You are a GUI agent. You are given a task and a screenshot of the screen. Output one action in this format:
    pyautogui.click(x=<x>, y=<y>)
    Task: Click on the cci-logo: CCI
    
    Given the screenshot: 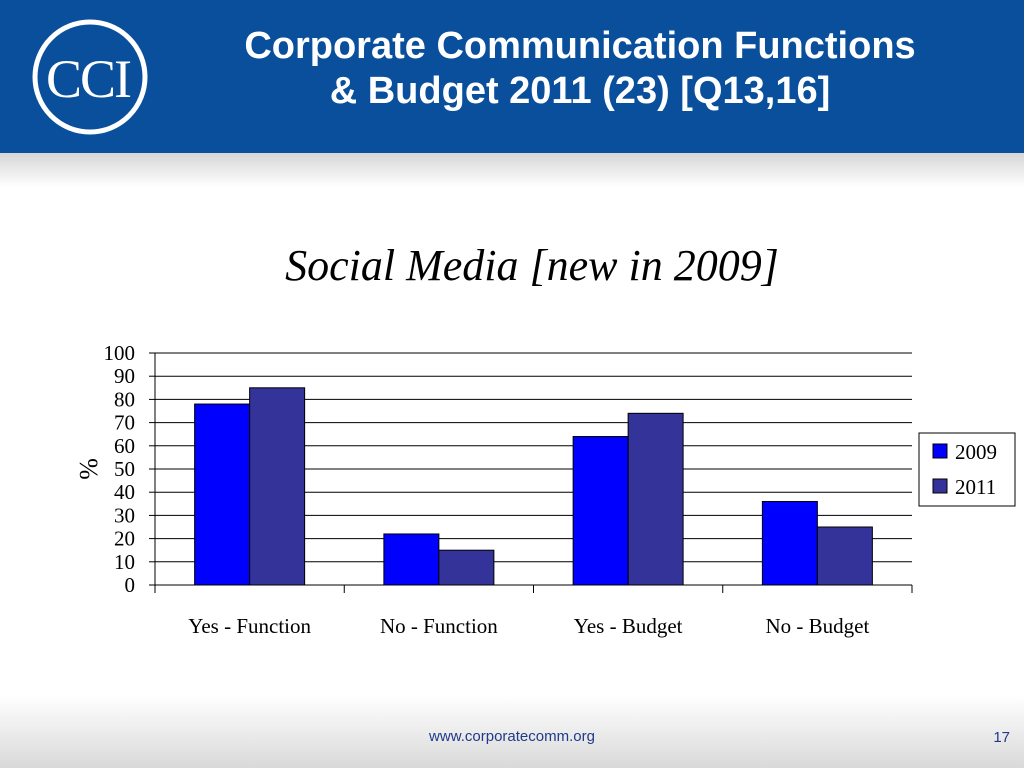 What is the action you would take?
    pyautogui.click(x=90, y=77)
    